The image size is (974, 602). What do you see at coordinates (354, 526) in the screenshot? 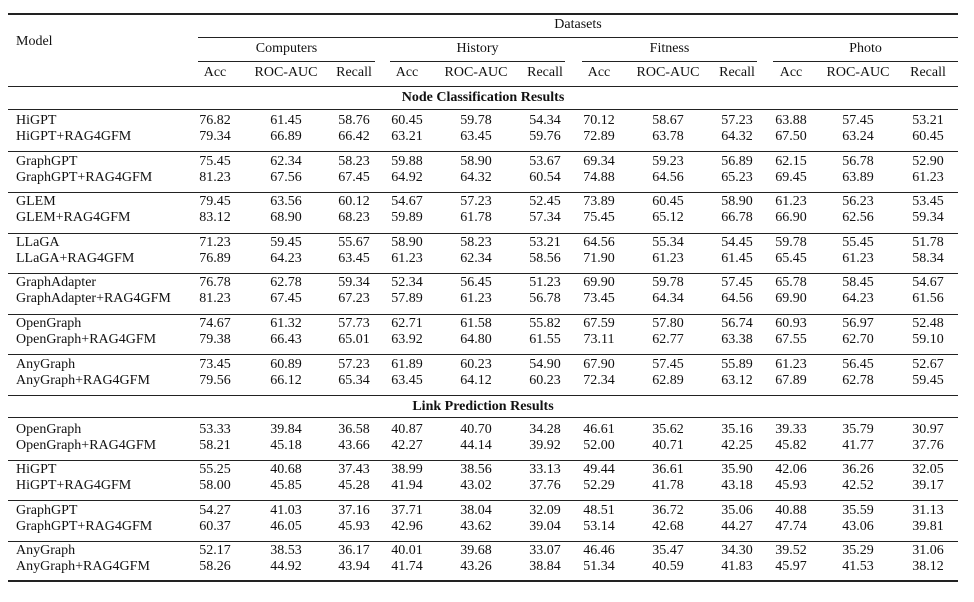
I see `cell-value: 45.93` at bounding box center [354, 526].